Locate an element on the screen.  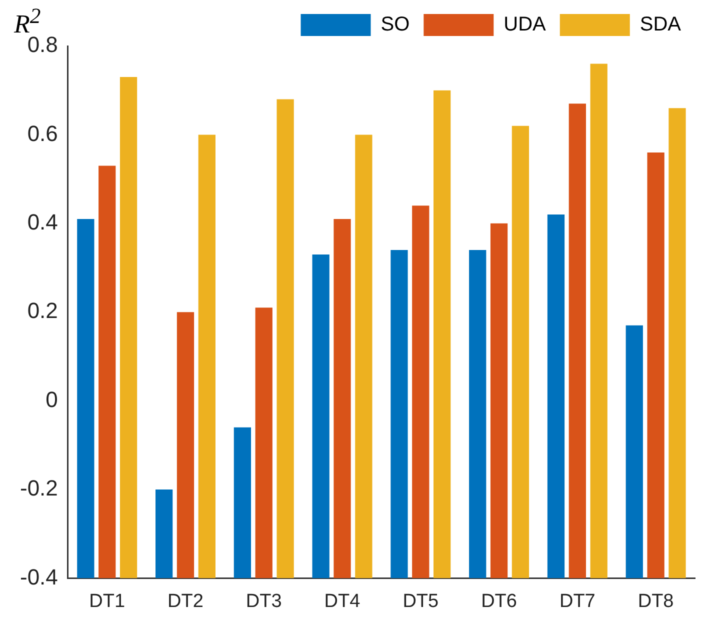
x-tick-label: DT6 is located at coordinates (499, 601).